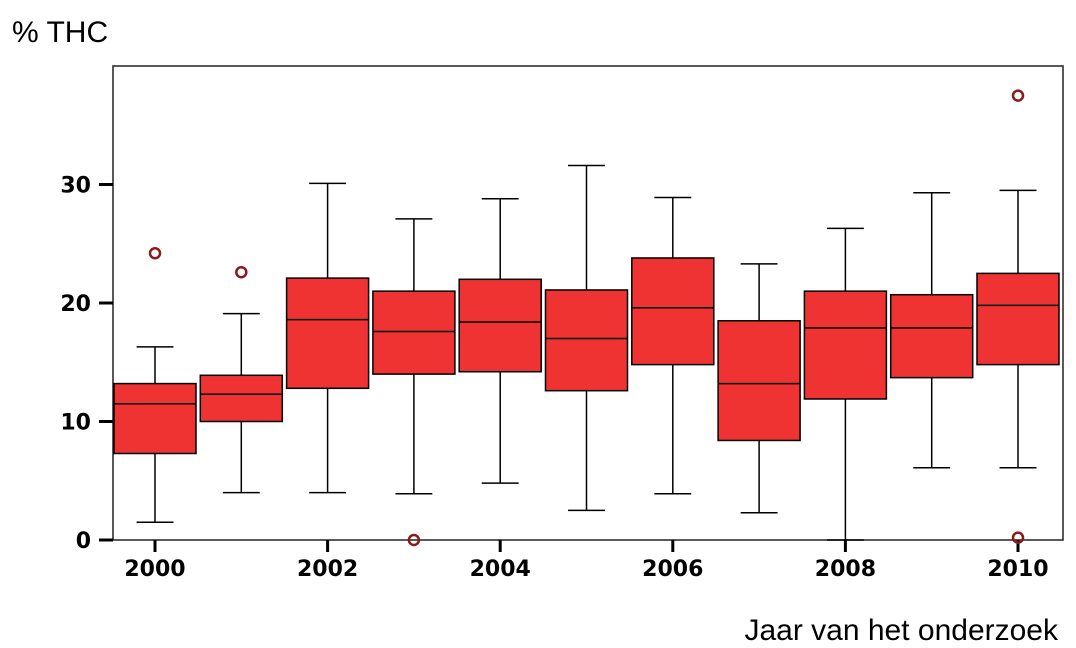 The height and width of the screenshot is (648, 1076). I want to click on x-tick-label: 2004, so click(500, 569).